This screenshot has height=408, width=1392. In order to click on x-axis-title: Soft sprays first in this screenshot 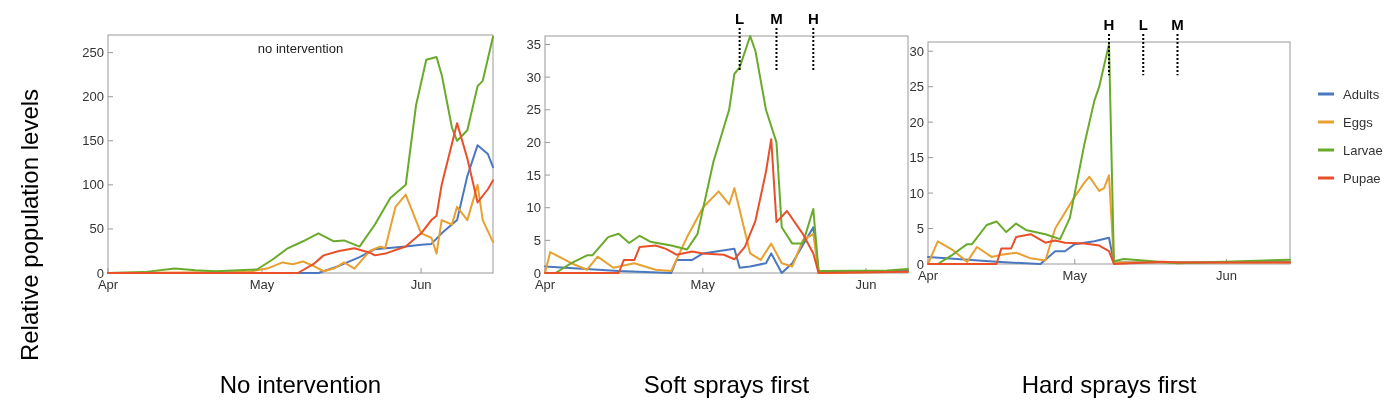, I will do `click(726, 384)`.